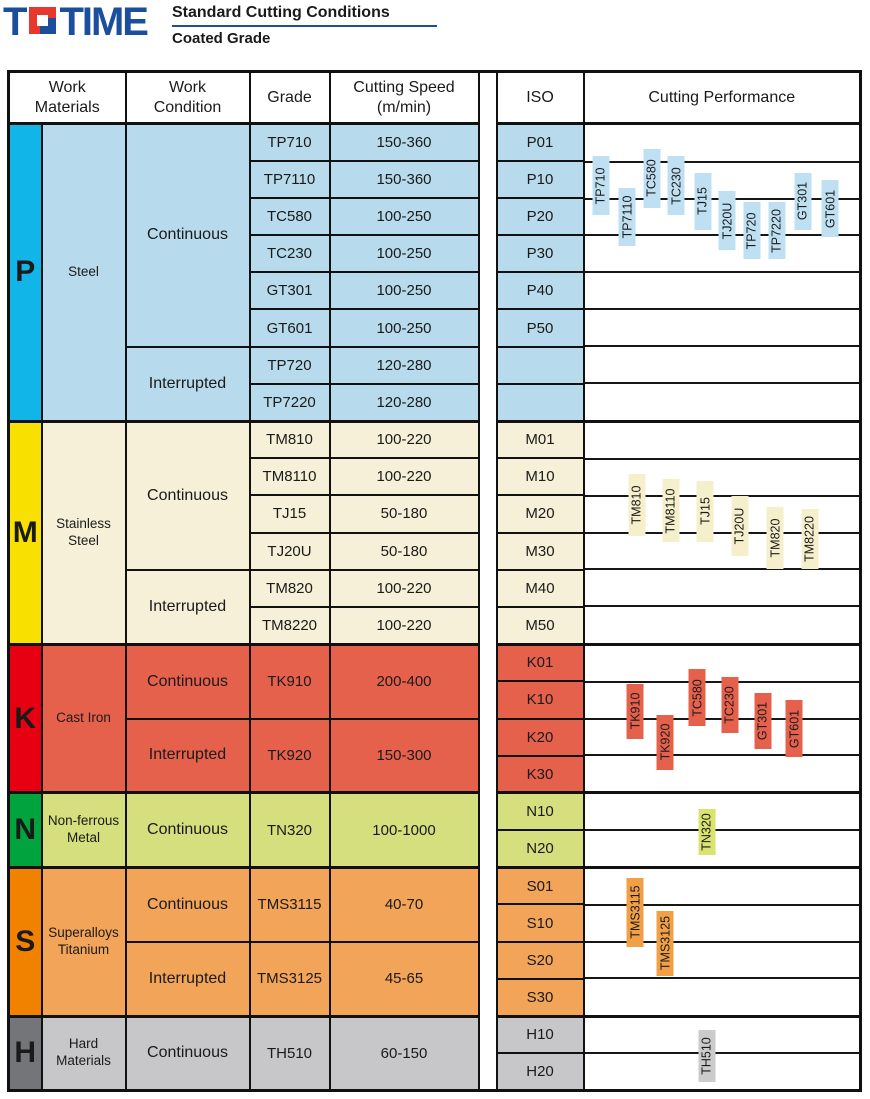 This screenshot has height=1099, width=870. Describe the element at coordinates (289, 514) in the screenshot. I see `grade-cell: TJ15` at that location.